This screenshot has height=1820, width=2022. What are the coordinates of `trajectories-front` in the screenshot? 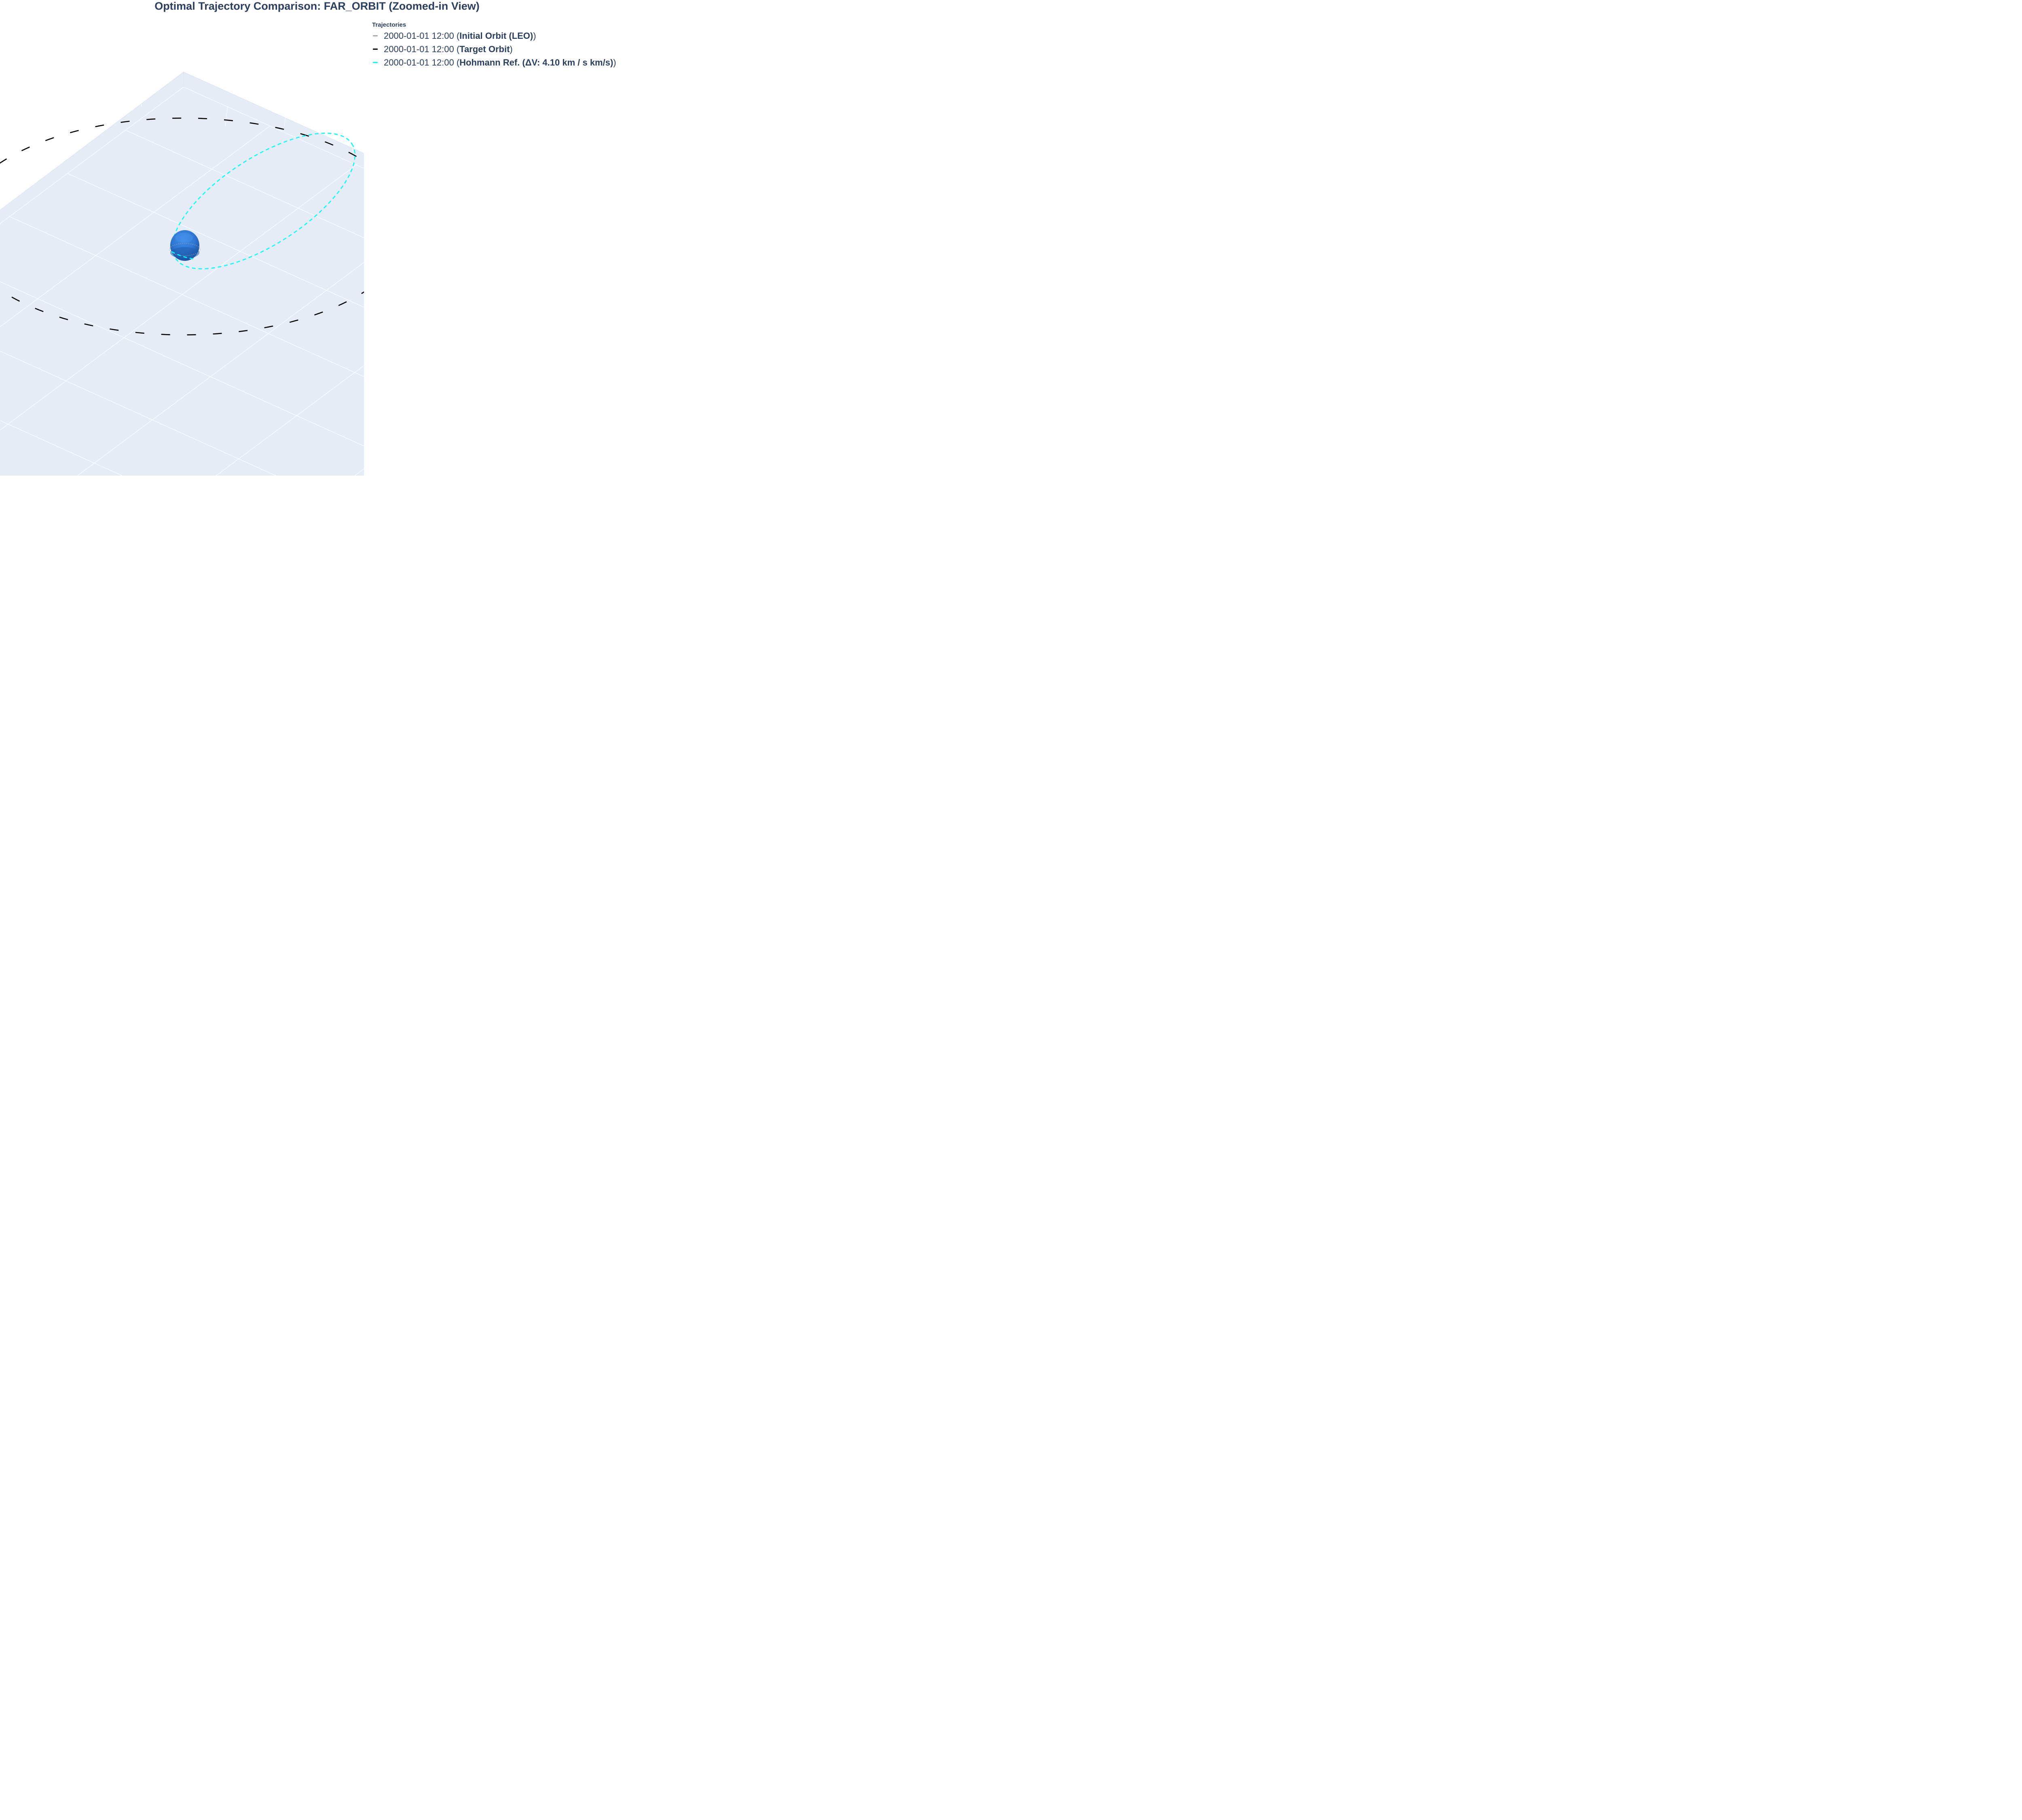 It's located at (185, 252).